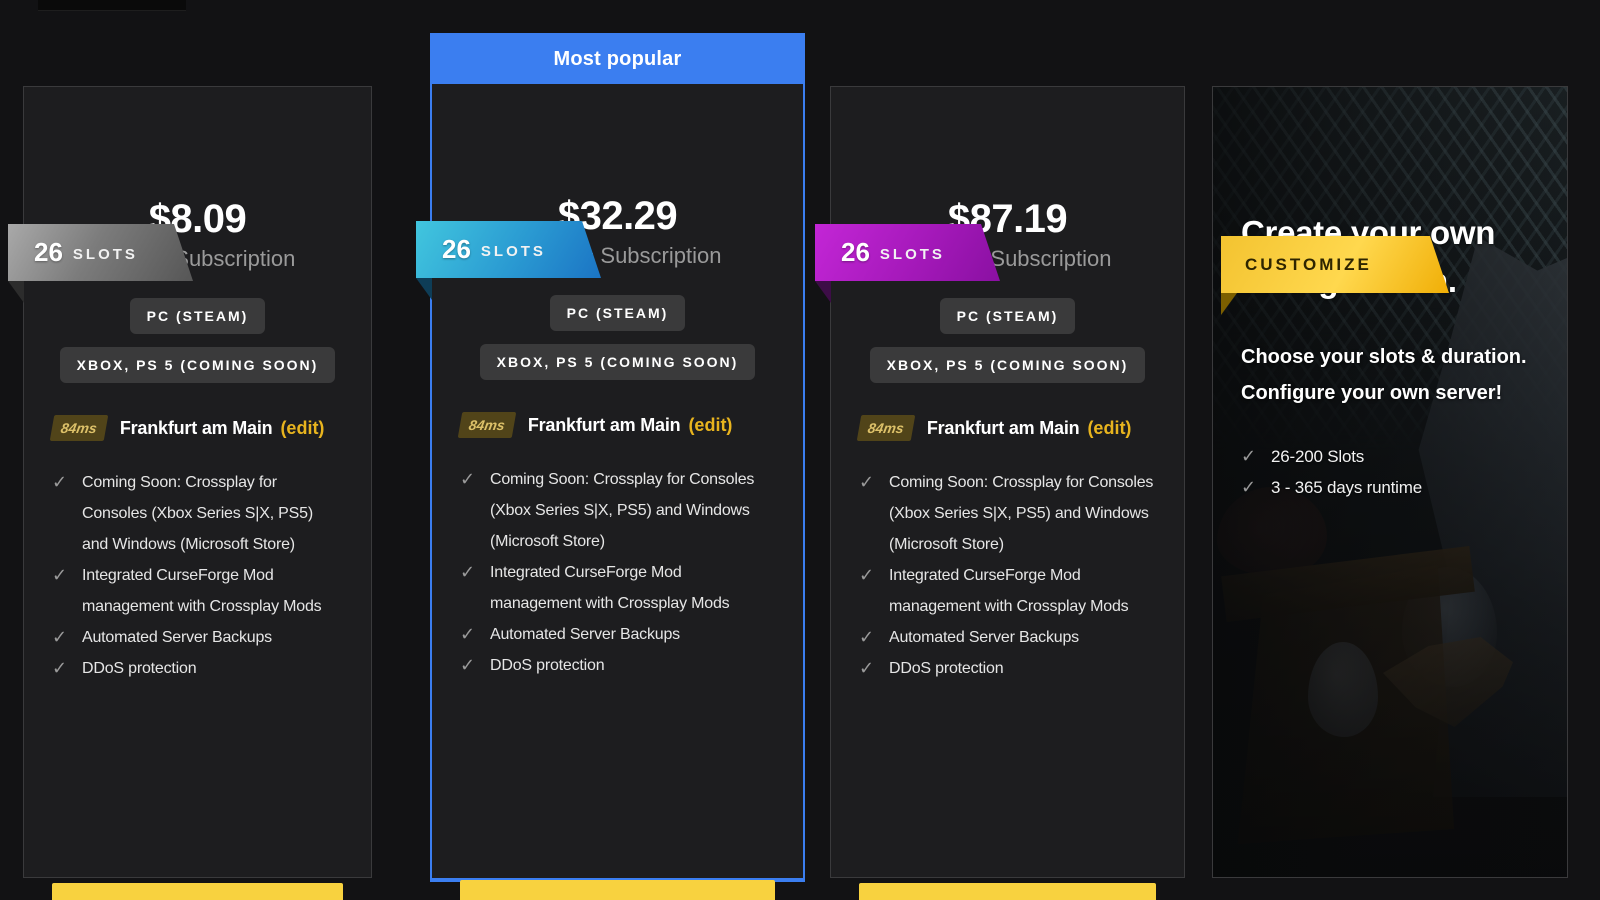  I want to click on customize-ribbon-label: CUSTOMIZE, so click(1308, 264).